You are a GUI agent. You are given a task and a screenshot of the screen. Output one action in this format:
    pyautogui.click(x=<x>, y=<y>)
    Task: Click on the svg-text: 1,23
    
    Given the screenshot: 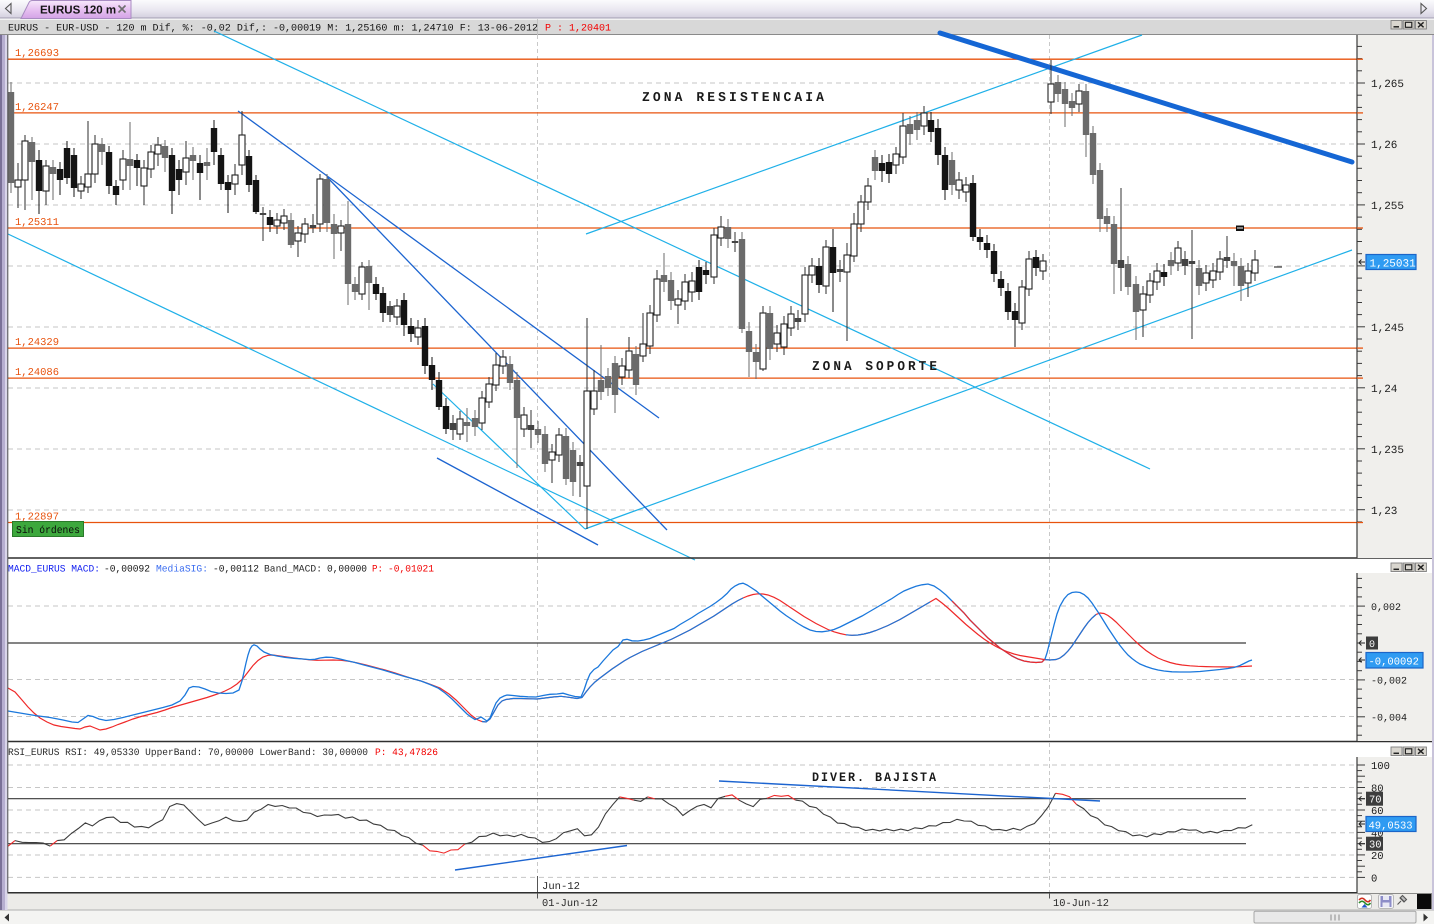 What is the action you would take?
    pyautogui.click(x=1384, y=512)
    